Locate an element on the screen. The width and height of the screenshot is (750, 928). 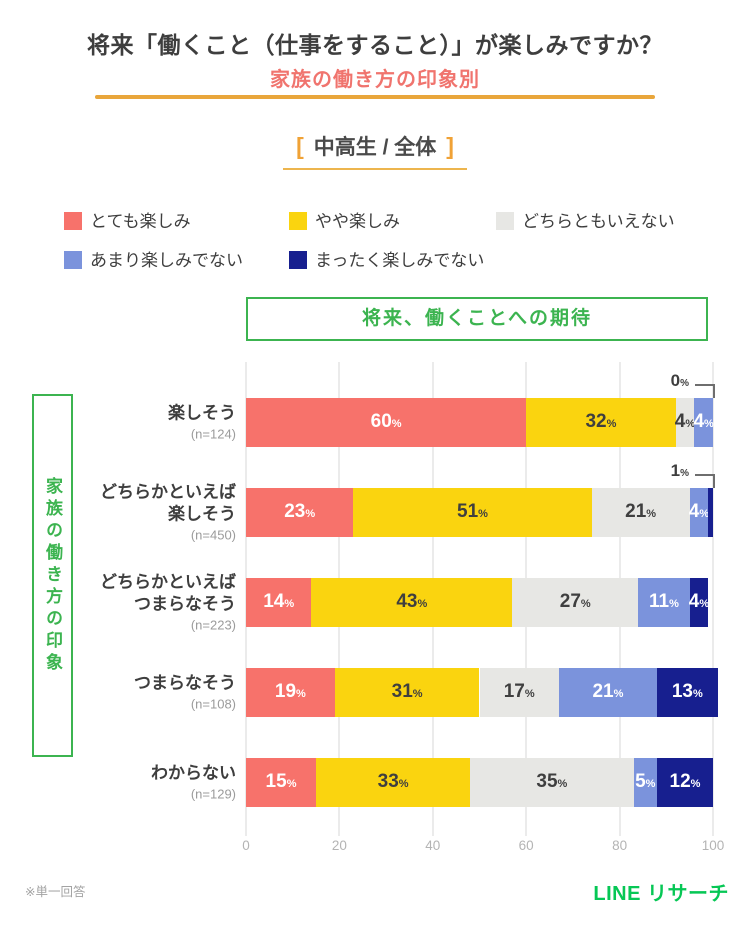
legend-label: とても楽しみ is located at coordinates (140, 221).